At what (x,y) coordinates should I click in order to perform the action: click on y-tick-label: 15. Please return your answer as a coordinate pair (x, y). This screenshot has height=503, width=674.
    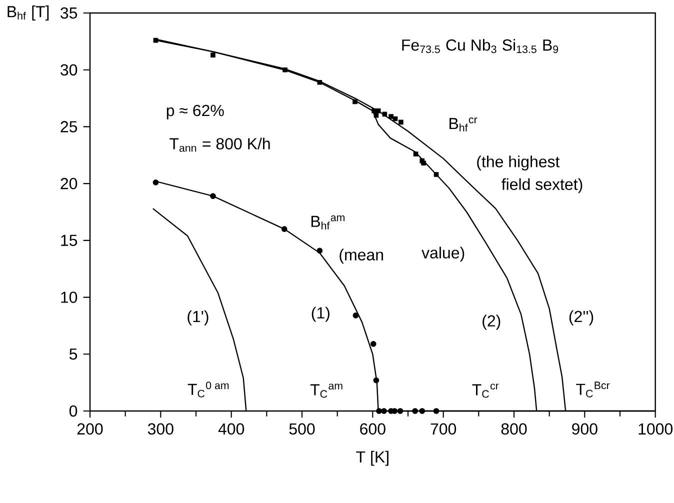
    Looking at the image, I should click on (69, 240).